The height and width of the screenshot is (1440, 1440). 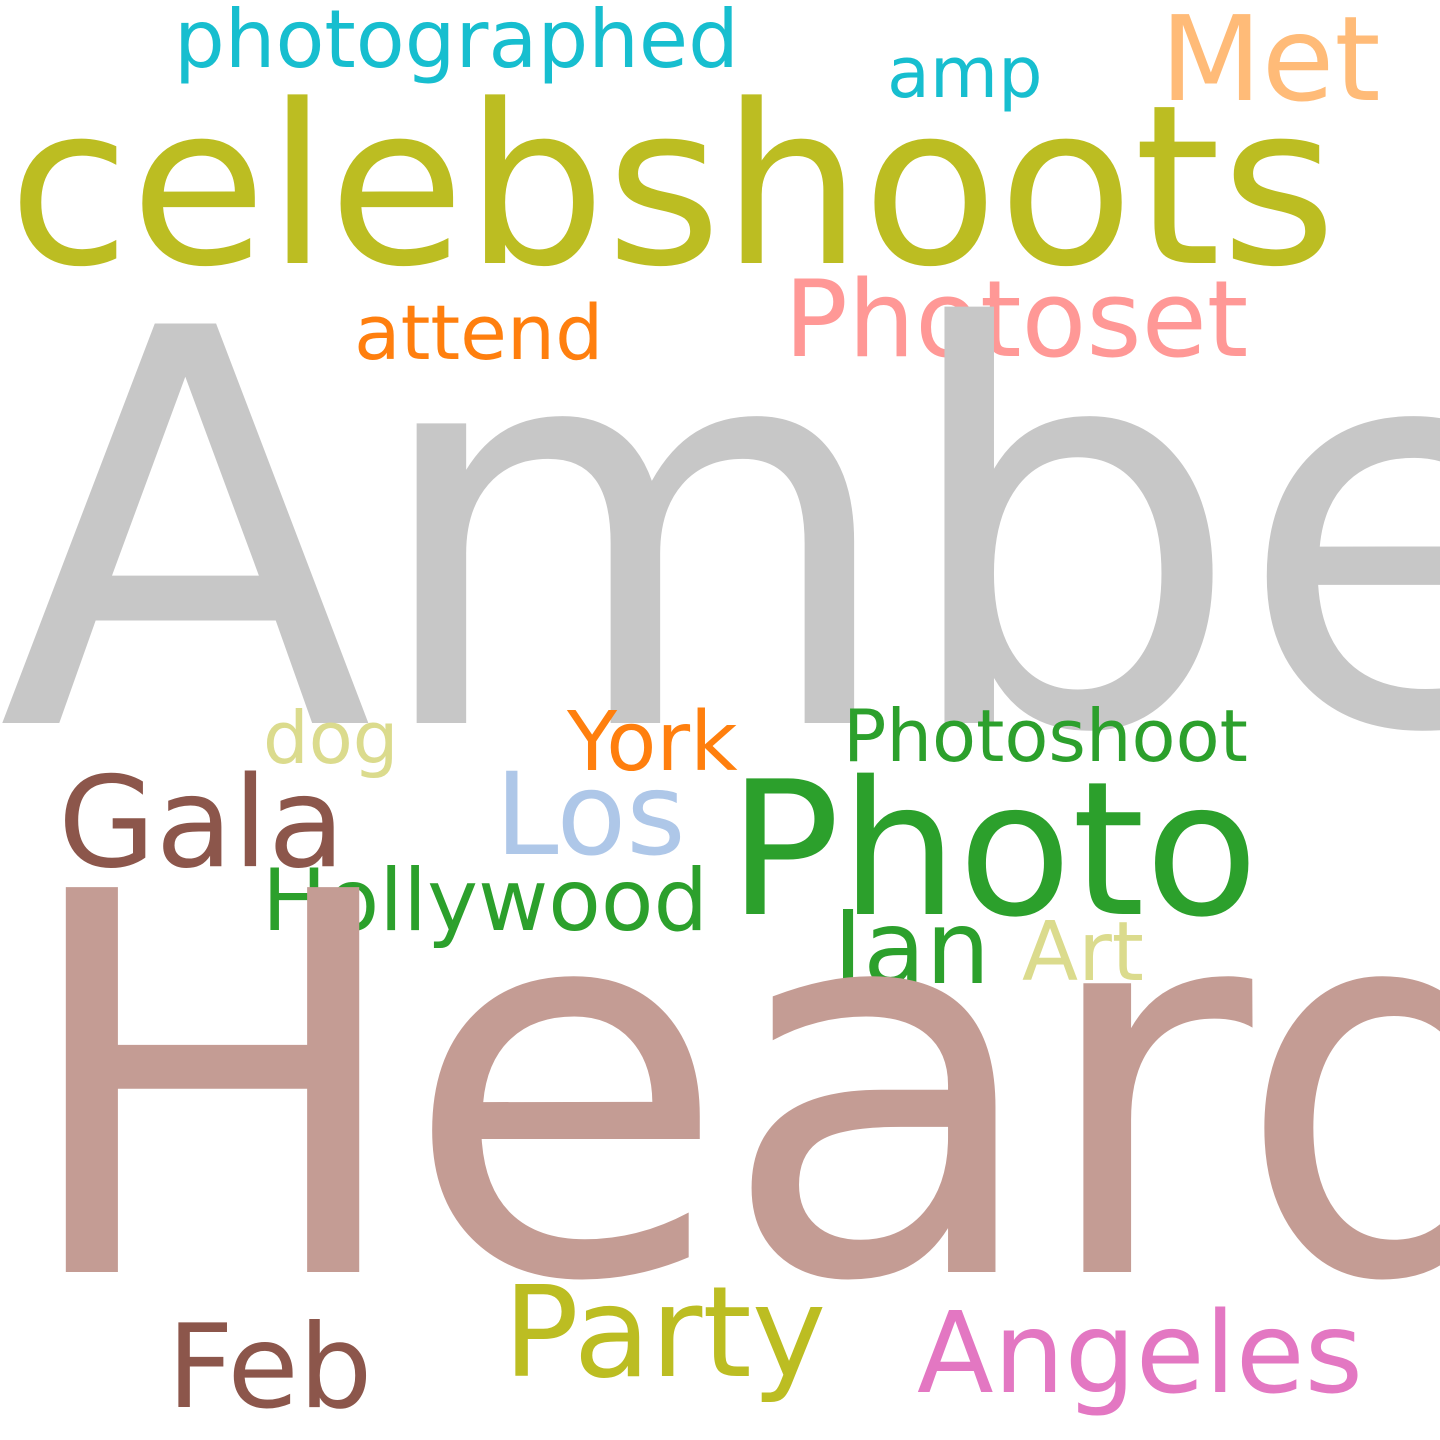 What do you see at coordinates (652, 742) in the screenshot?
I see `word-york: York` at bounding box center [652, 742].